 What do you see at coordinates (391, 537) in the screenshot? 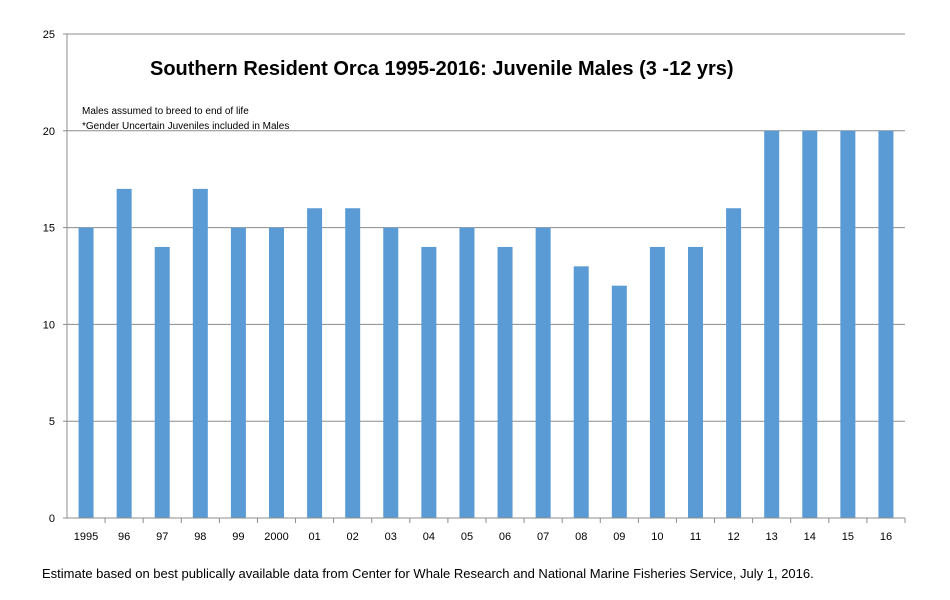
I see `x-tick-label: 03` at bounding box center [391, 537].